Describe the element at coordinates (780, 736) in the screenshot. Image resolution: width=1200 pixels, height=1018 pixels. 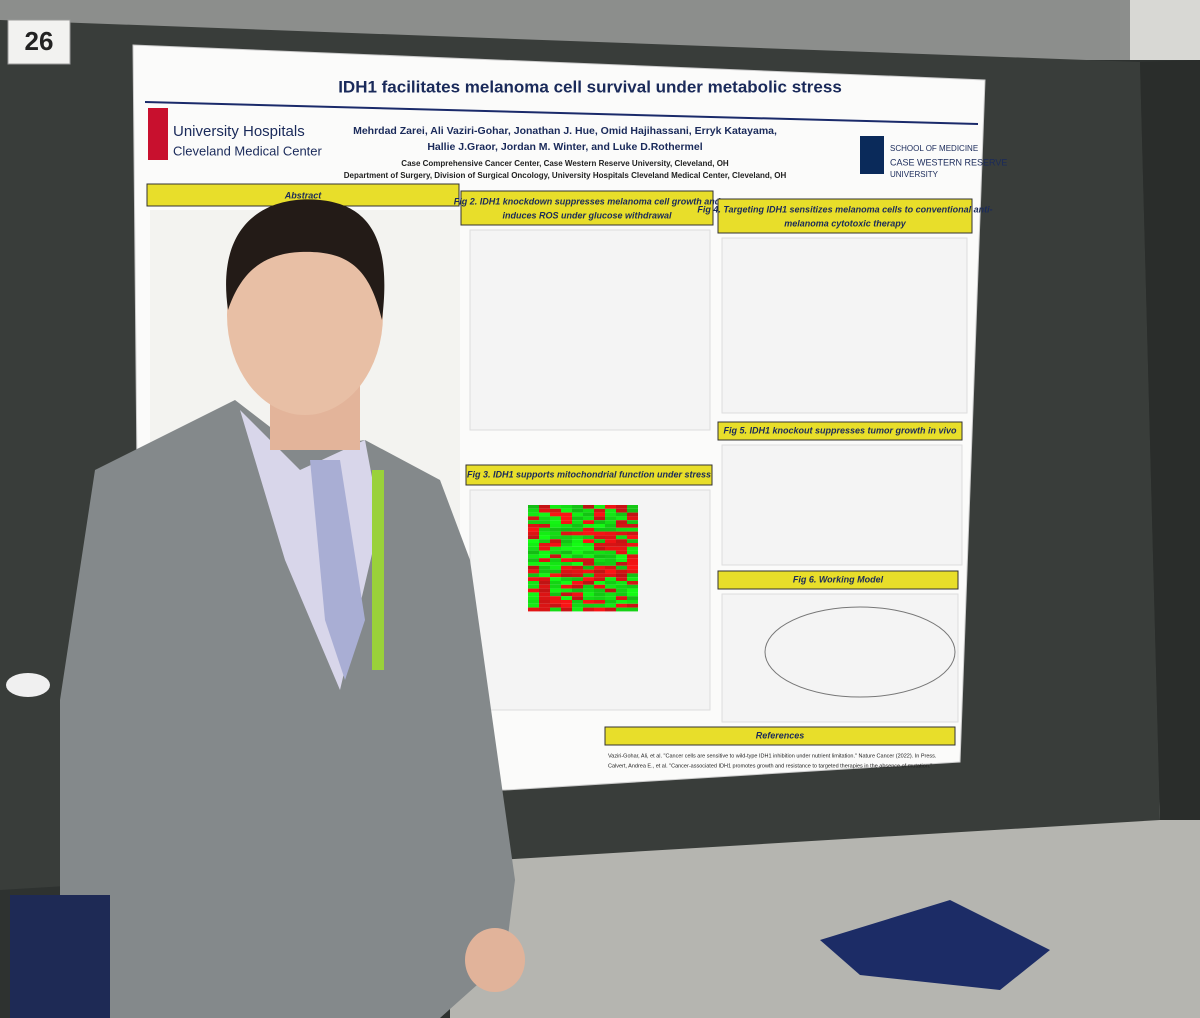
I see `section-header` at that location.